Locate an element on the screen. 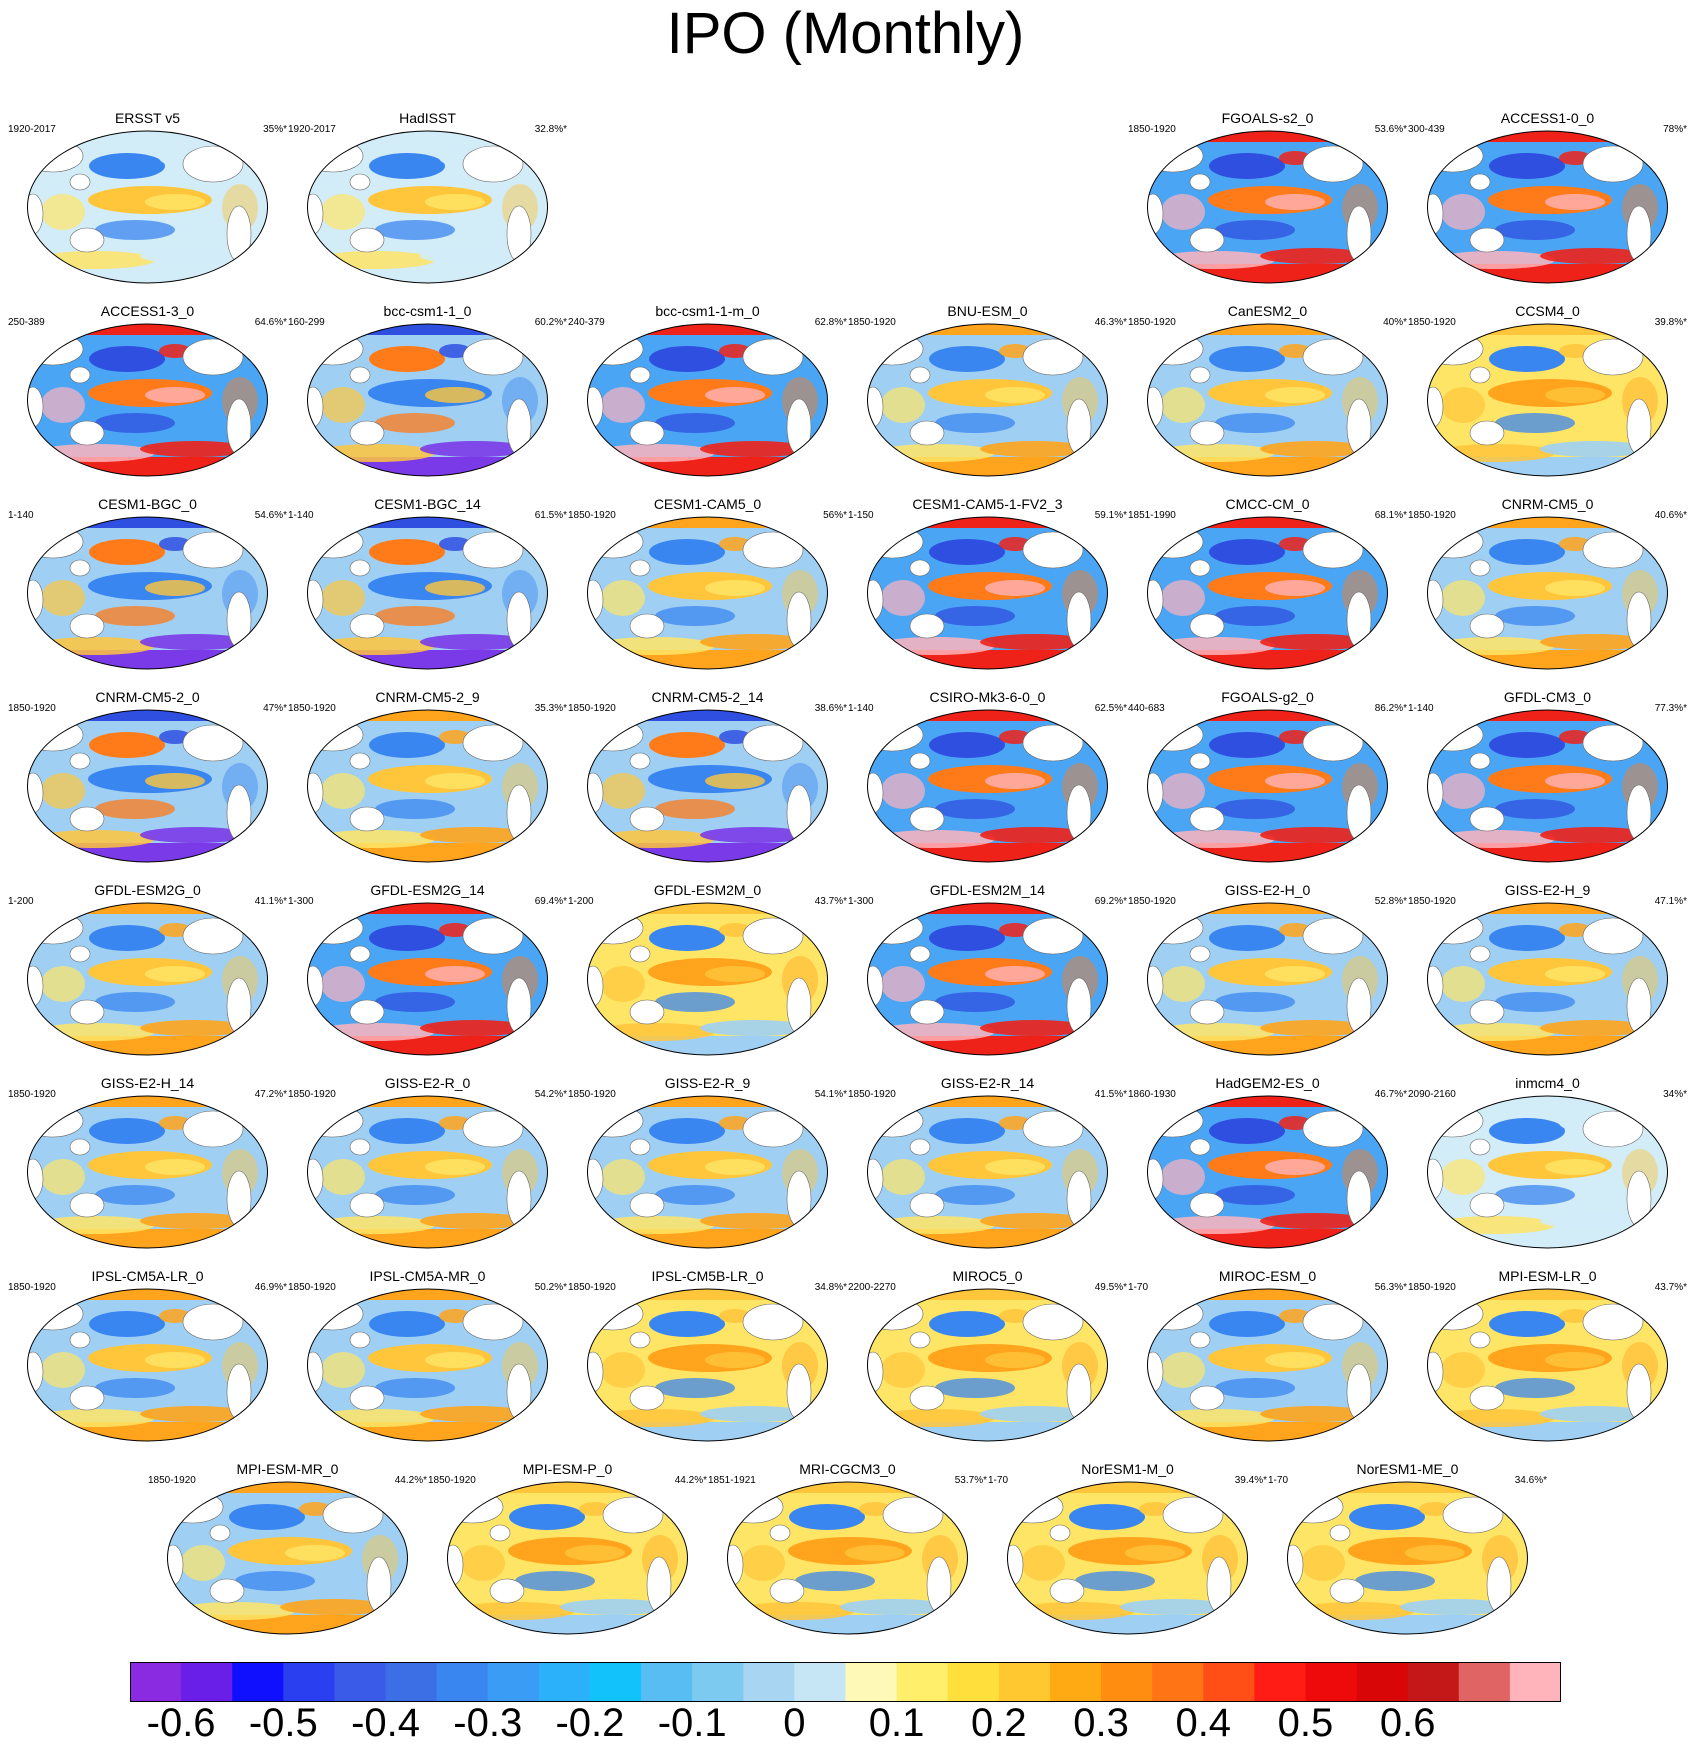 Image resolution: width=1691 pixels, height=1761 pixels. panel-variance-pct: 49.5%* is located at coordinates (1110, 1287).